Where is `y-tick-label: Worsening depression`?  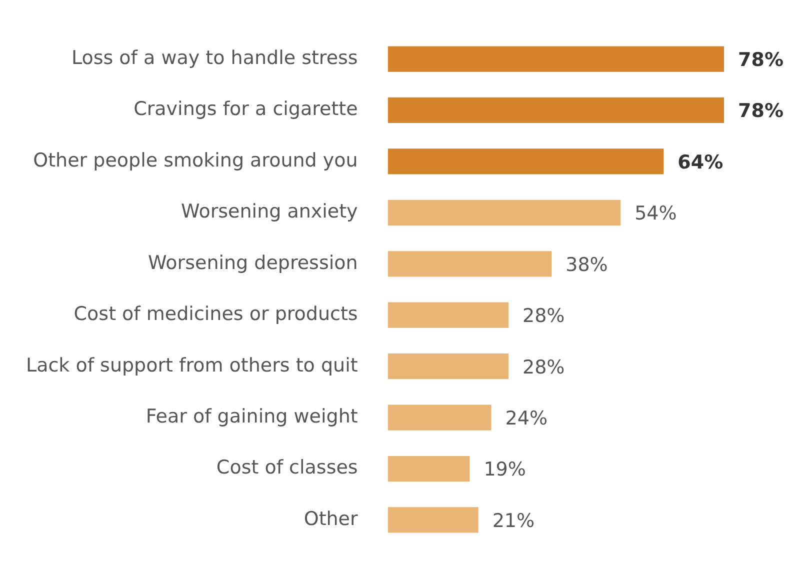 y-tick-label: Worsening depression is located at coordinates (253, 263).